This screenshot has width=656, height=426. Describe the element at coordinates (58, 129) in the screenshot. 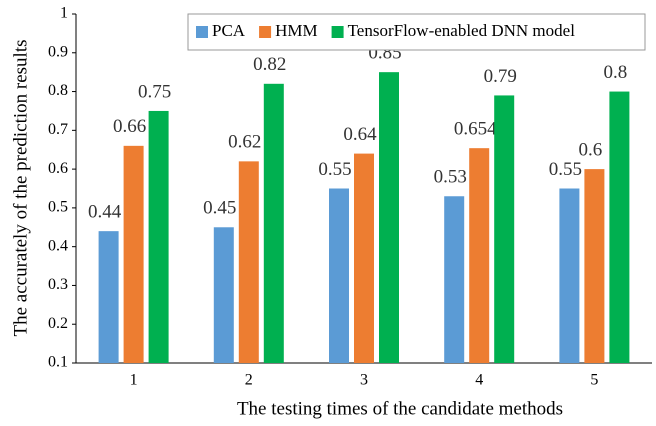

I see `y-tick-label: 0.7` at that location.